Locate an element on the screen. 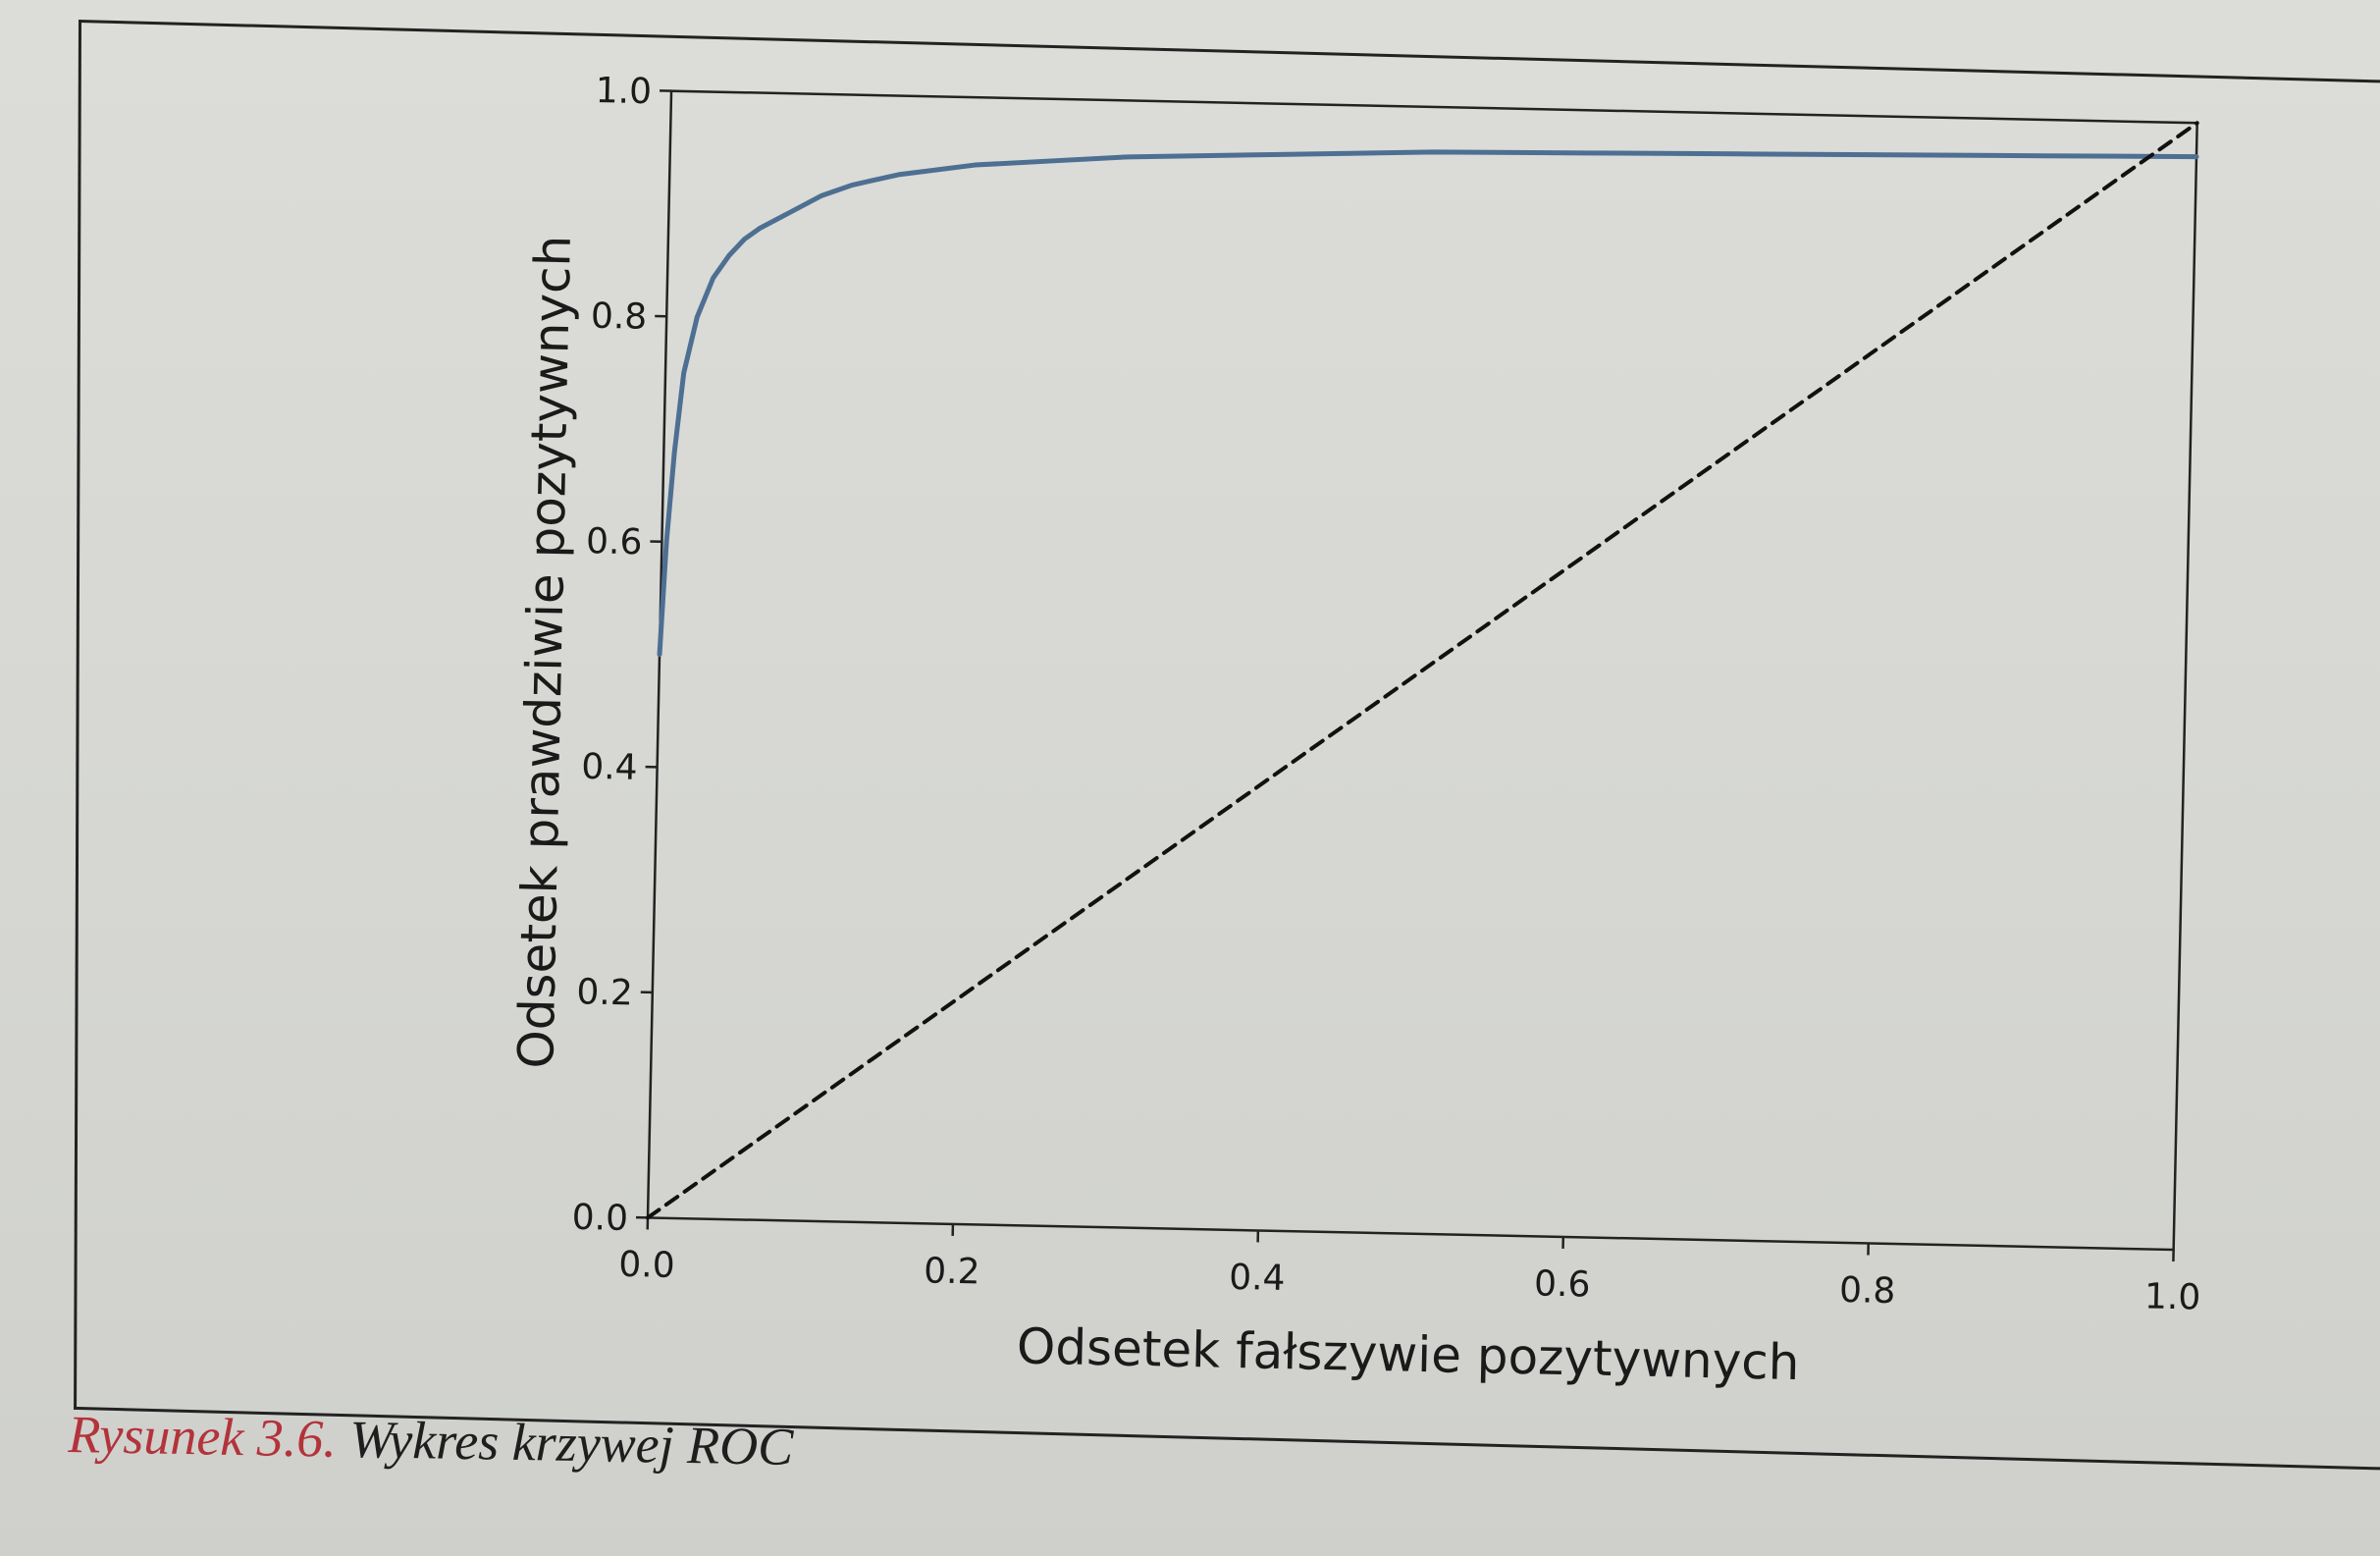 Image resolution: width=2380 pixels, height=1556 pixels. y-tick-label: 0.2 is located at coordinates (604, 992).